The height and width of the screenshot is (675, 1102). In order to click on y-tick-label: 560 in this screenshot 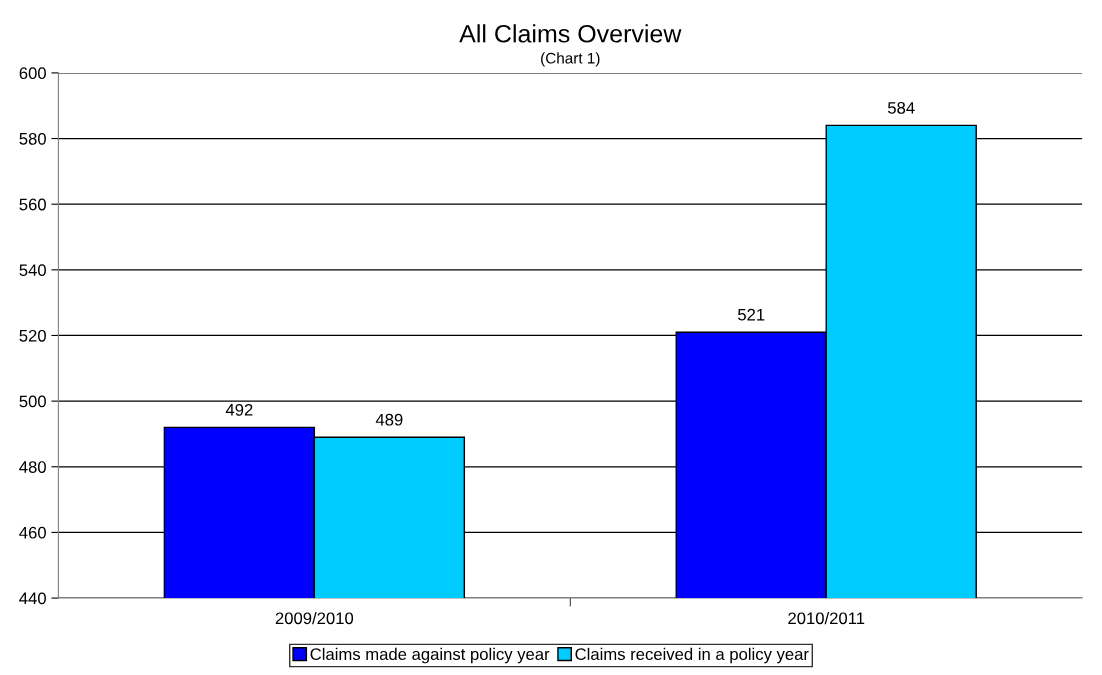, I will do `click(32, 204)`.